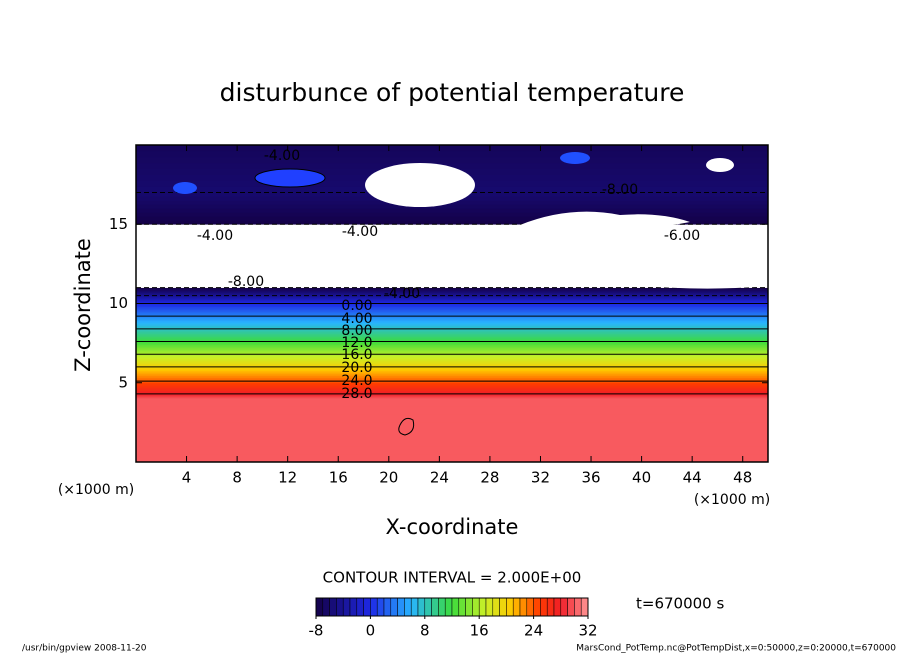 This screenshot has height=654, width=904. I want to click on contour-label: 28.0, so click(356, 394).